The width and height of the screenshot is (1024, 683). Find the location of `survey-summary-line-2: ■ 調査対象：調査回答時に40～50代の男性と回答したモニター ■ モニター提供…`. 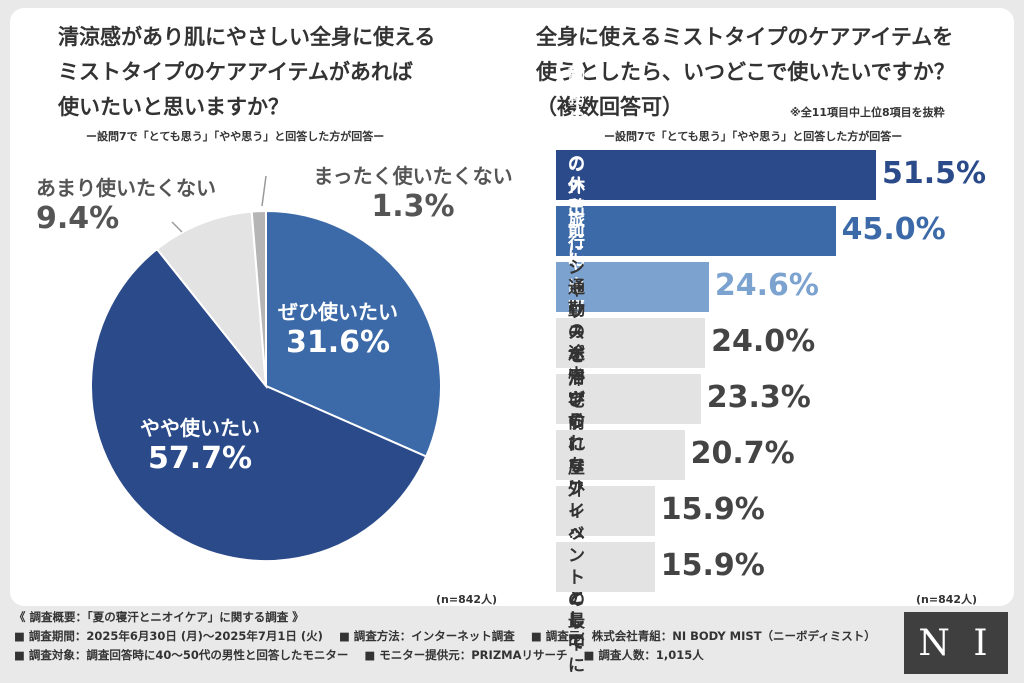

survey-summary-line-2: ■ 調査対象：調査回答時に40～50代の男性と回答したモニター ■ モニター提供… is located at coordinates (454, 655).